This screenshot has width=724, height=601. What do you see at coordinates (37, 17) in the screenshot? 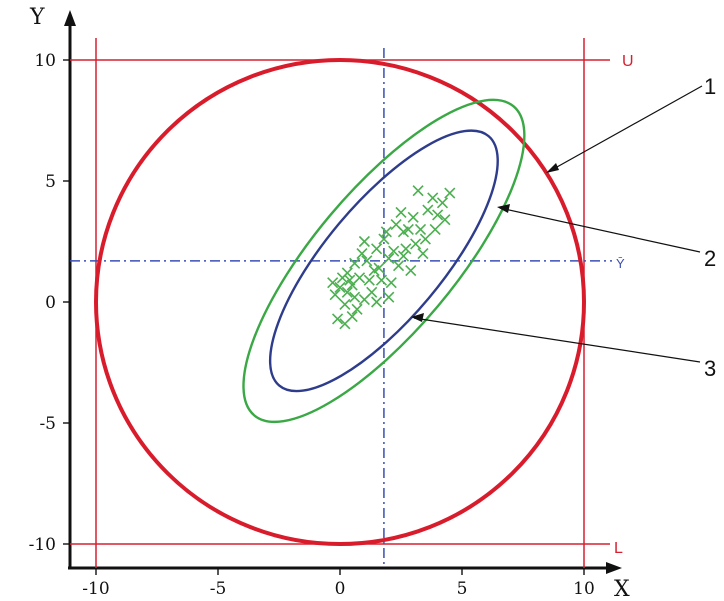
I see `y-axis-label: Y` at bounding box center [37, 17].